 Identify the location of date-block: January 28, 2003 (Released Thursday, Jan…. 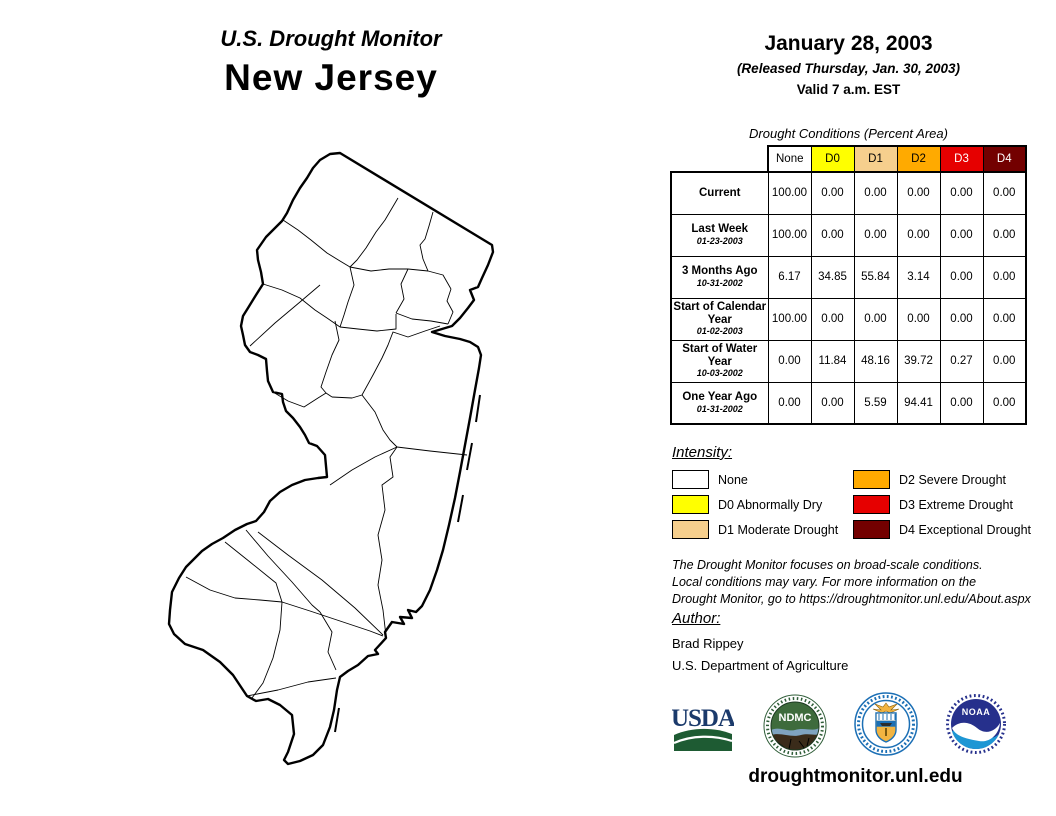
(848, 64).